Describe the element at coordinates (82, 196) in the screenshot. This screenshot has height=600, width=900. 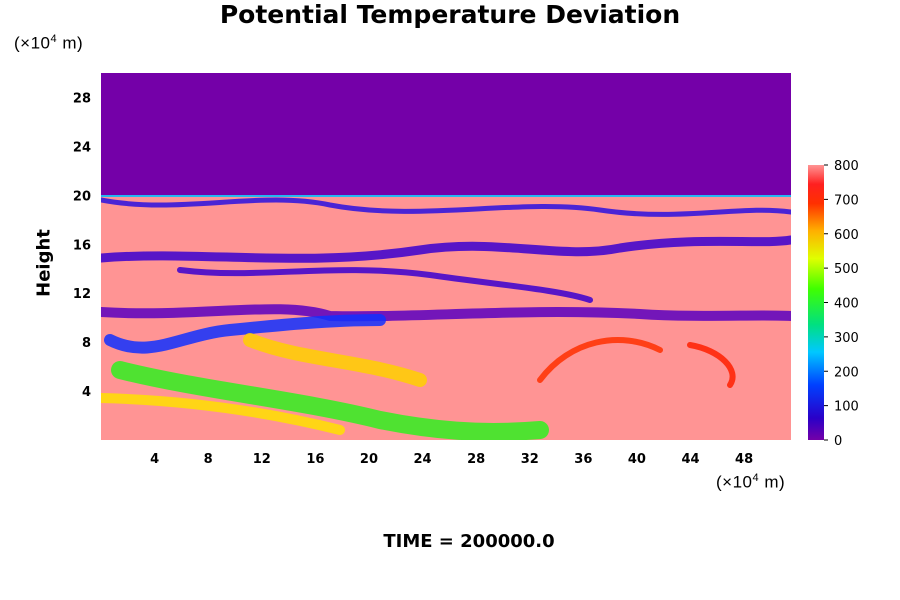
I see `y-tick-label: 20` at that location.